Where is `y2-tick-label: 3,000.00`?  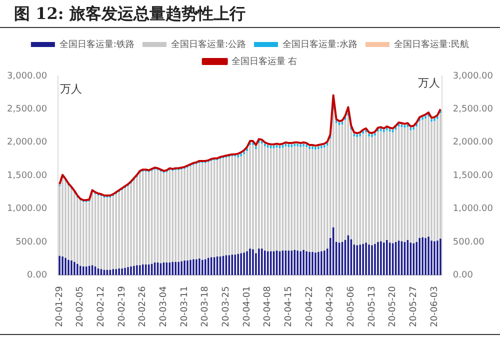
y2-tick-label: 3,000.00 is located at coordinates (473, 76).